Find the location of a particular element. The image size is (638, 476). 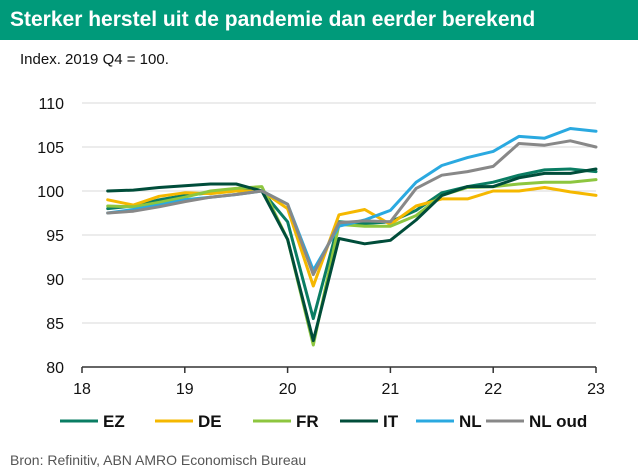

y-tick-label: 95 is located at coordinates (55, 236).